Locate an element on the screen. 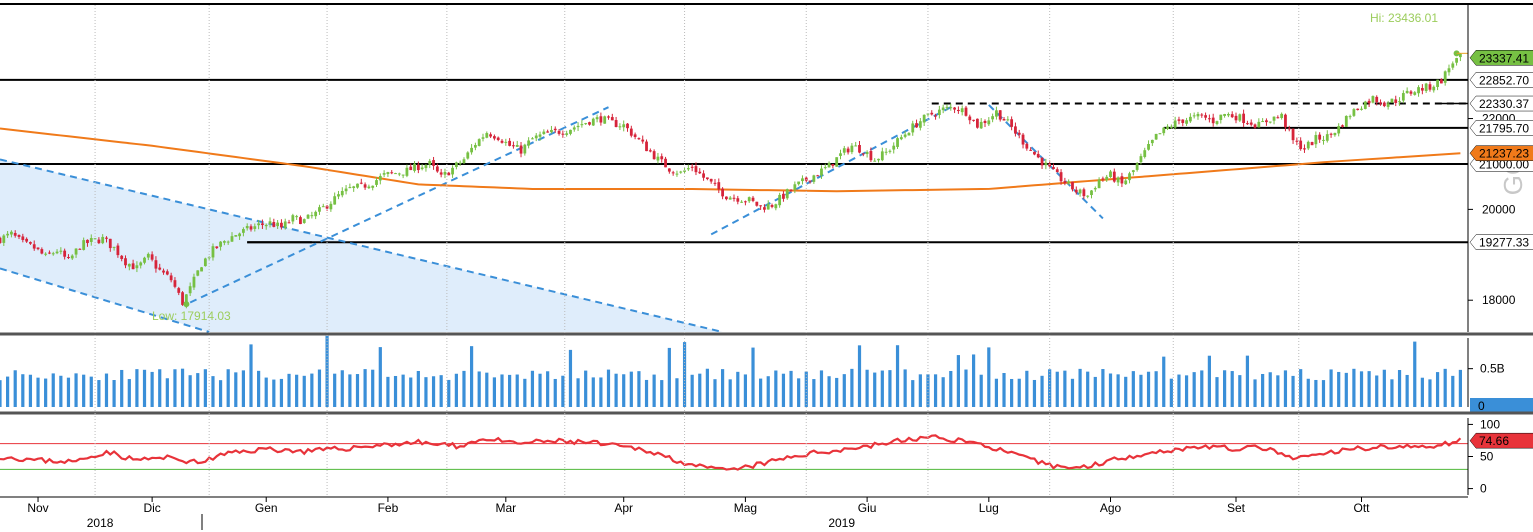 The image size is (1533, 532). volume-tick-label: 0.5B is located at coordinates (1492, 369).